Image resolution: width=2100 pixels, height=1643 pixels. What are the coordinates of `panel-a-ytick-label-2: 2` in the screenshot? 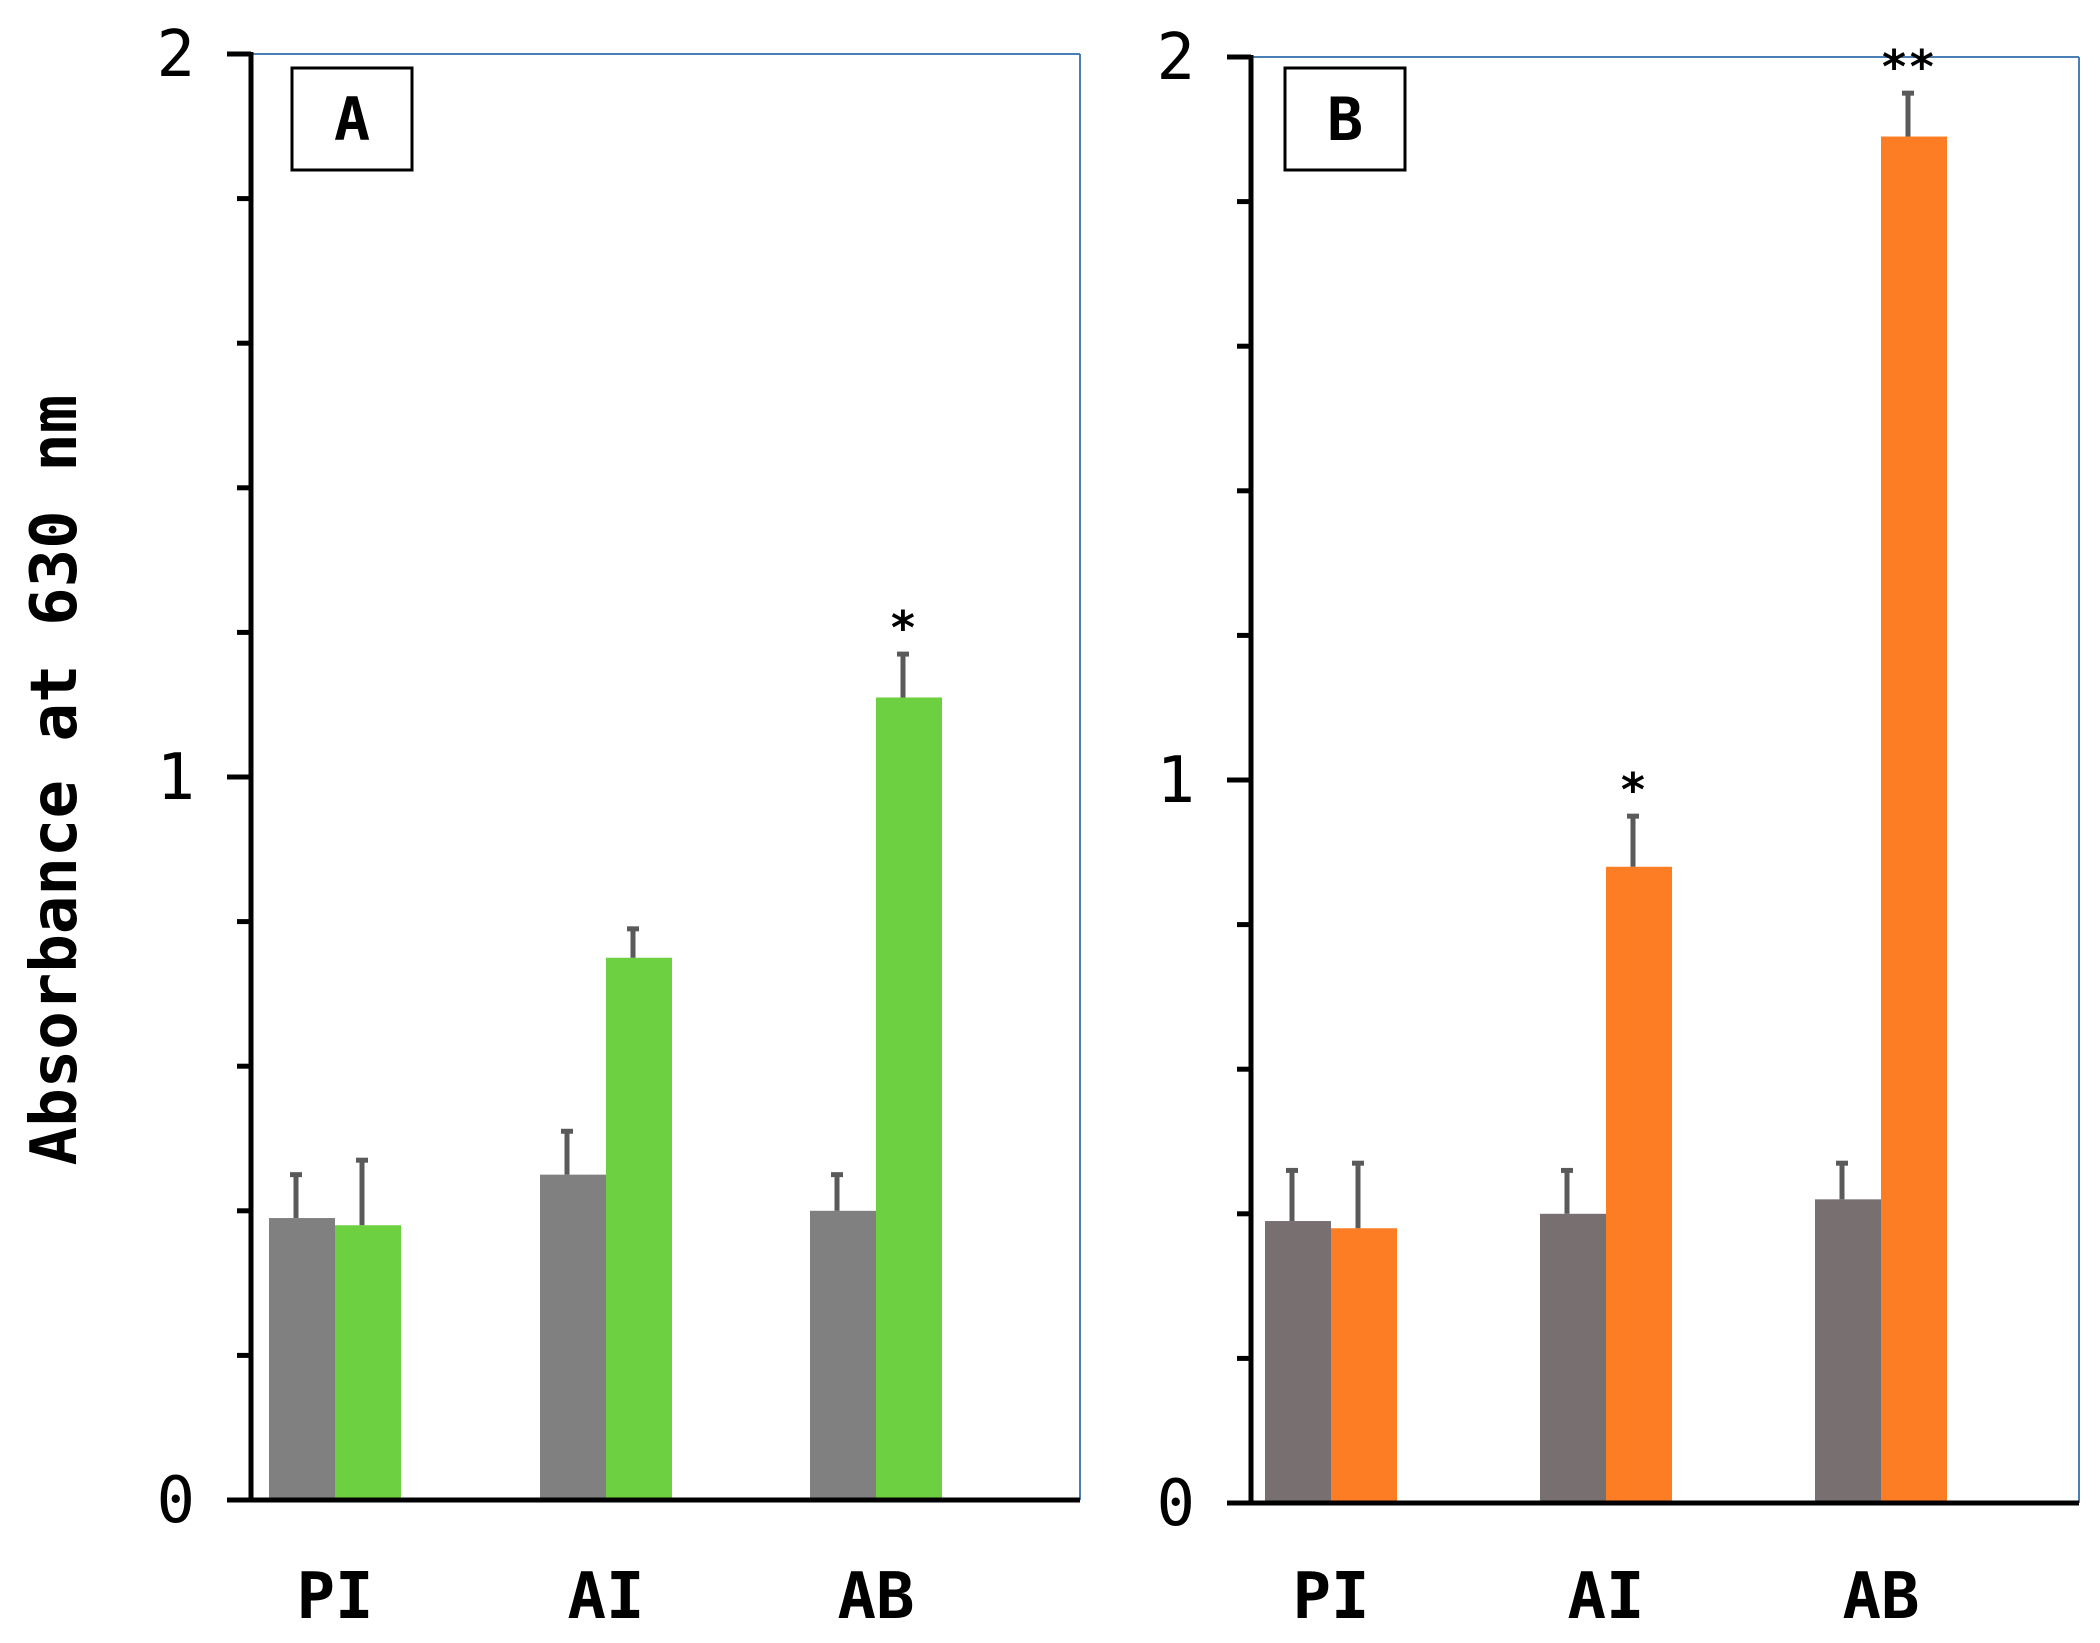 It's located at (175, 55).